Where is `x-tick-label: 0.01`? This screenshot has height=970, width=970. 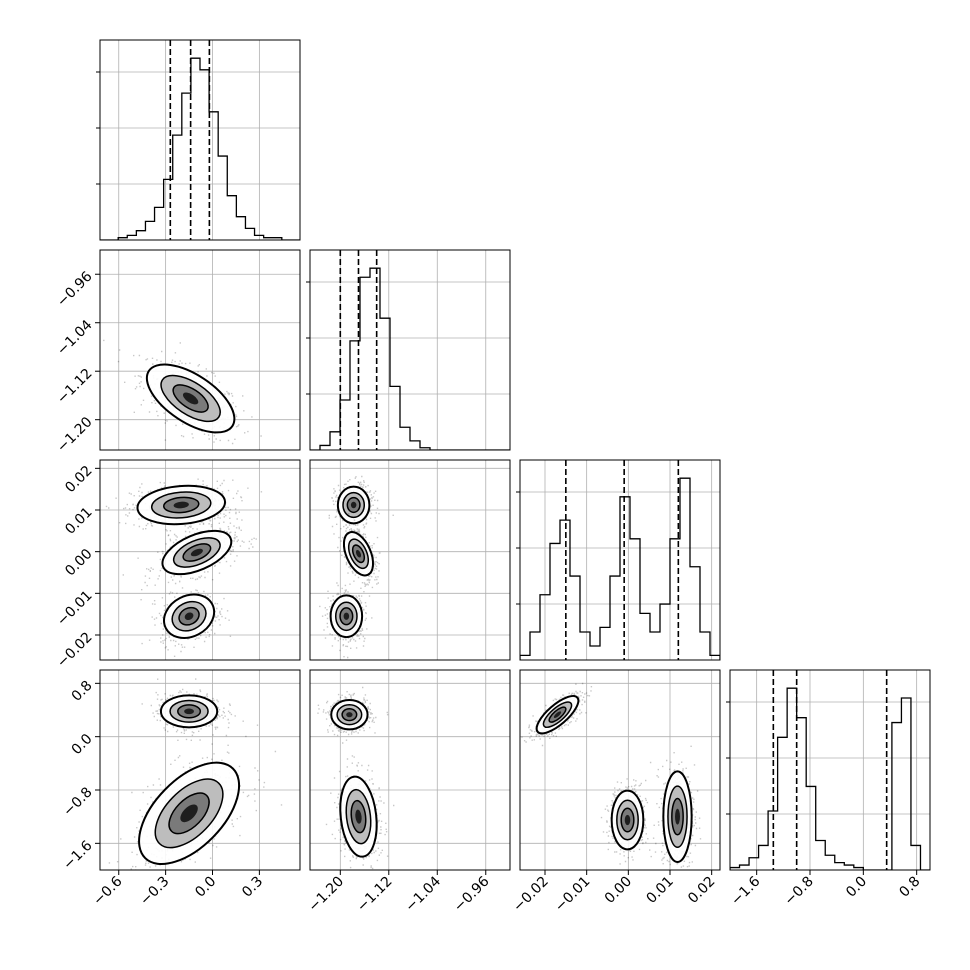
x-tick-label: 0.01 is located at coordinates (659, 890).